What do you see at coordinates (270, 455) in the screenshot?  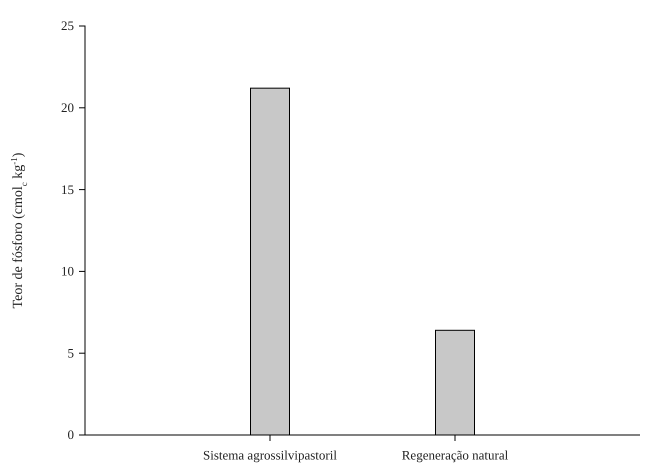 I see `x-tick-label: Sistema agrossilvipastoril` at bounding box center [270, 455].